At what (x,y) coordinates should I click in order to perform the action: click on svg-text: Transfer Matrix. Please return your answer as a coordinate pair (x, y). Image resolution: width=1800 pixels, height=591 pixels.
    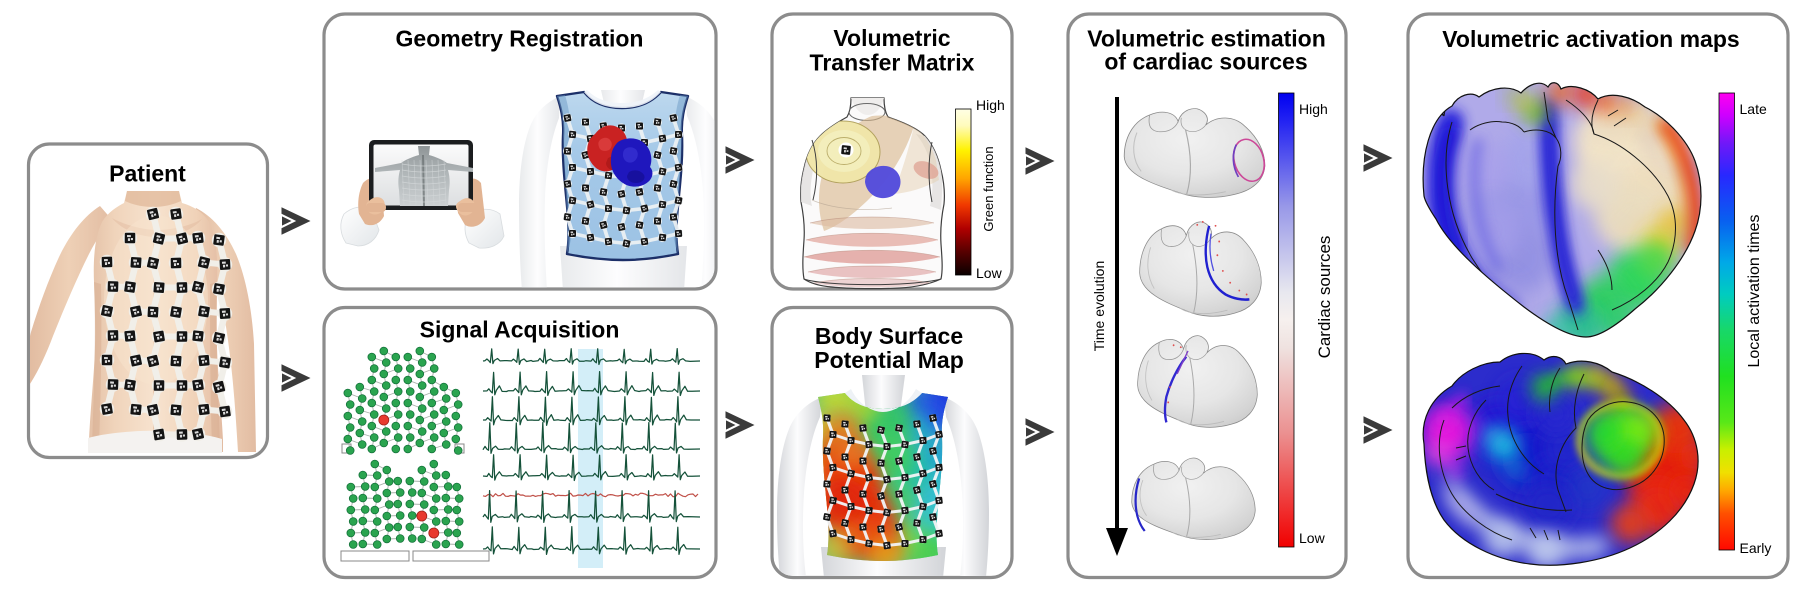
    Looking at the image, I should click on (892, 63).